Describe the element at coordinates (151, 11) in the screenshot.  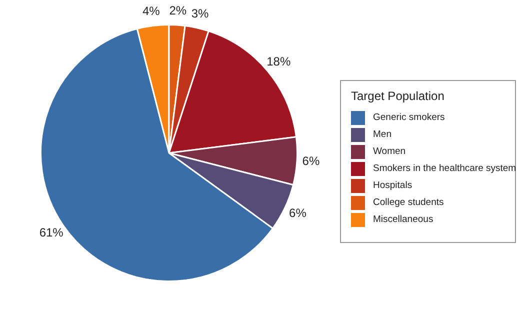
I see `data-label: 4%` at that location.